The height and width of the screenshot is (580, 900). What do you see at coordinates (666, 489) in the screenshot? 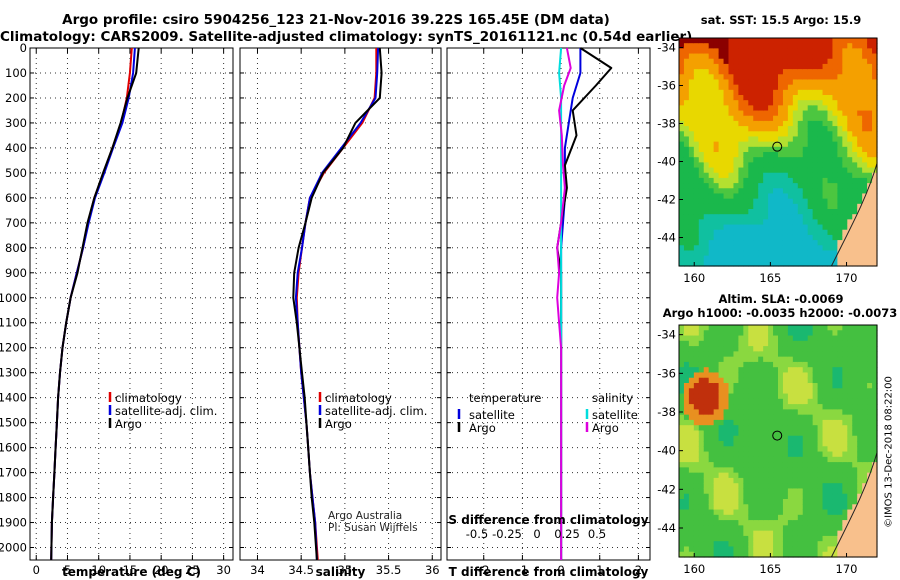
I see `map-y-tick-label: -42` at bounding box center [666, 489].